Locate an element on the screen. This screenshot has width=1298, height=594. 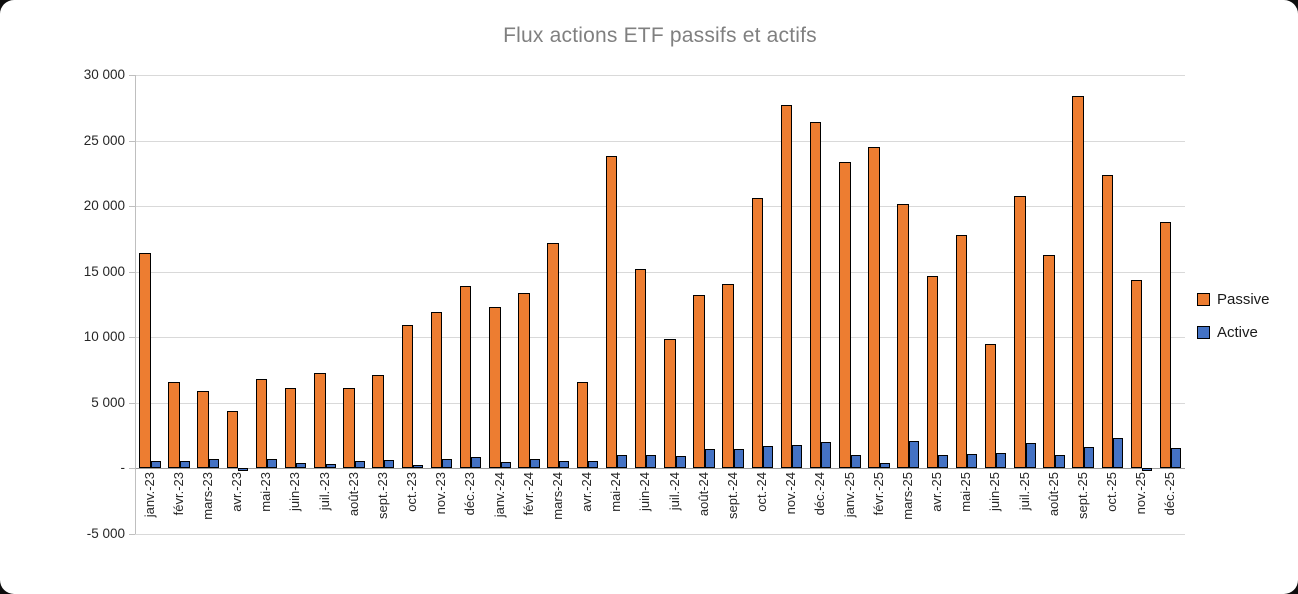
x-axis-label: sept.-24 is located at coordinates (732, 495).